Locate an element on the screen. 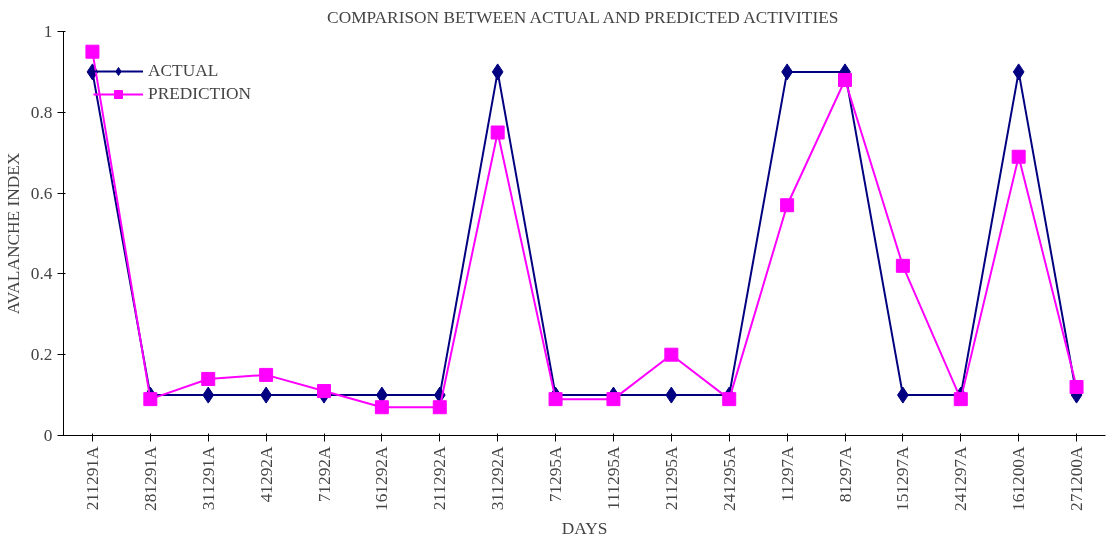 This screenshot has height=548, width=1117. x-tick-label: 41292A is located at coordinates (266, 474).